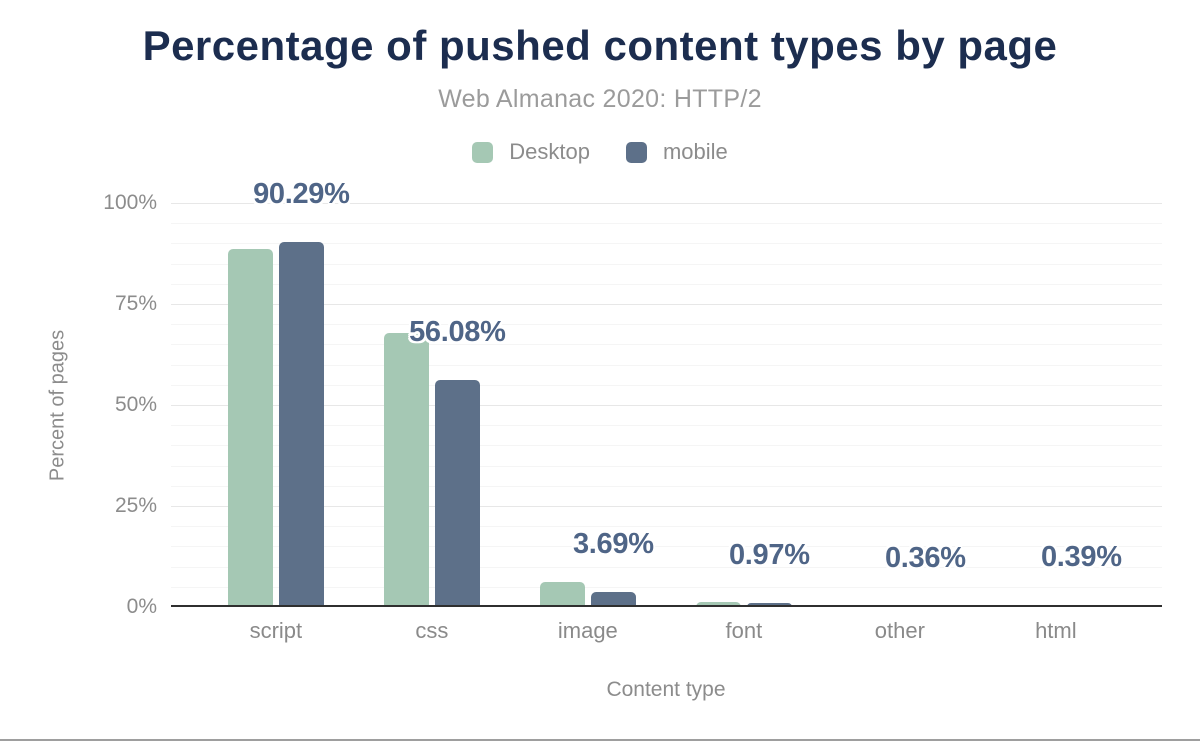  I want to click on legend: Desktop mobile, so click(600, 152).